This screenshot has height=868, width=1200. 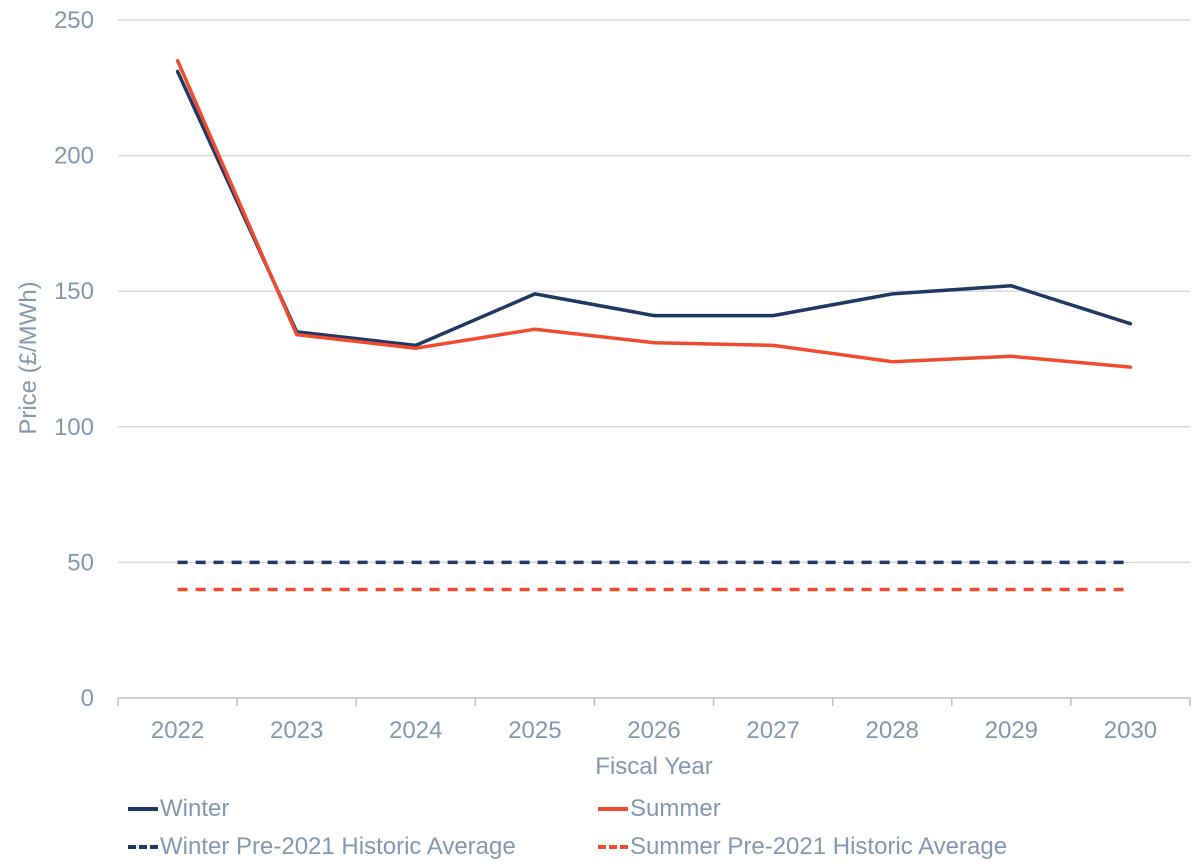 What do you see at coordinates (74, 291) in the screenshot?
I see `y-tick-label-150: 150` at bounding box center [74, 291].